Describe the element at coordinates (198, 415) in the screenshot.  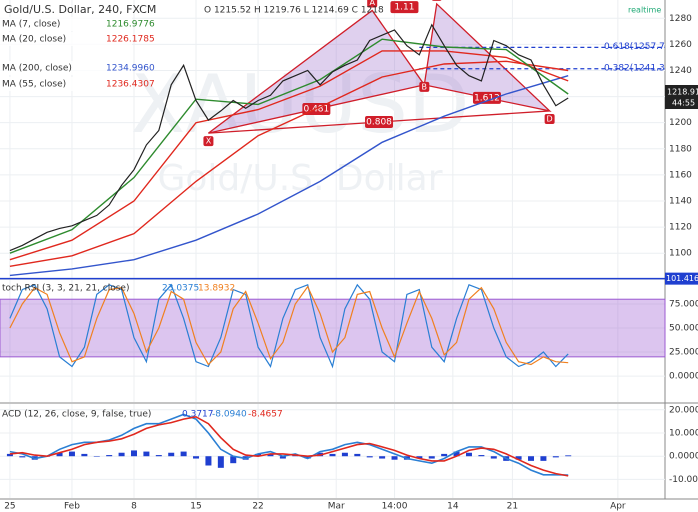
I see `legend-value: 0.3717` at that location.